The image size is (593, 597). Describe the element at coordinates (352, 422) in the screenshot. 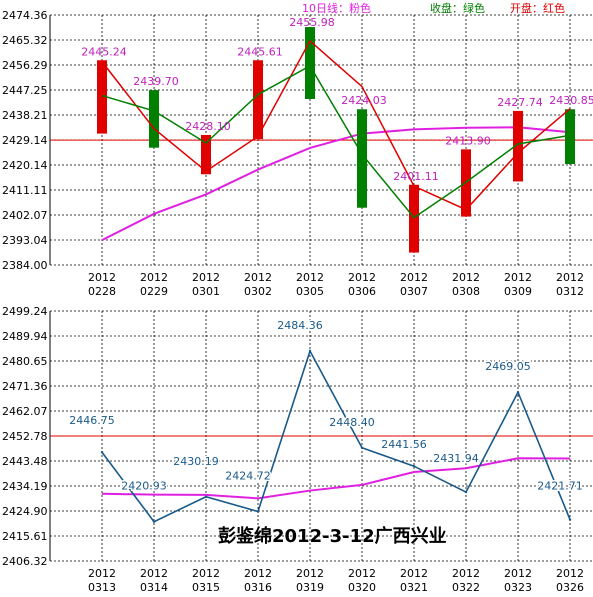

I see `data-label: 2448.40` at that location.